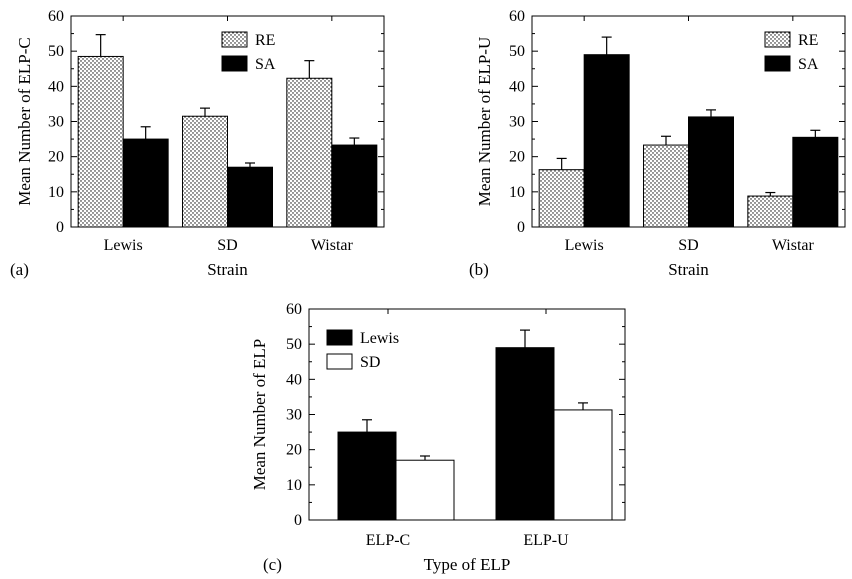 This screenshot has width=852, height=579. I want to click on bar-sd-elp-c, so click(425, 490).